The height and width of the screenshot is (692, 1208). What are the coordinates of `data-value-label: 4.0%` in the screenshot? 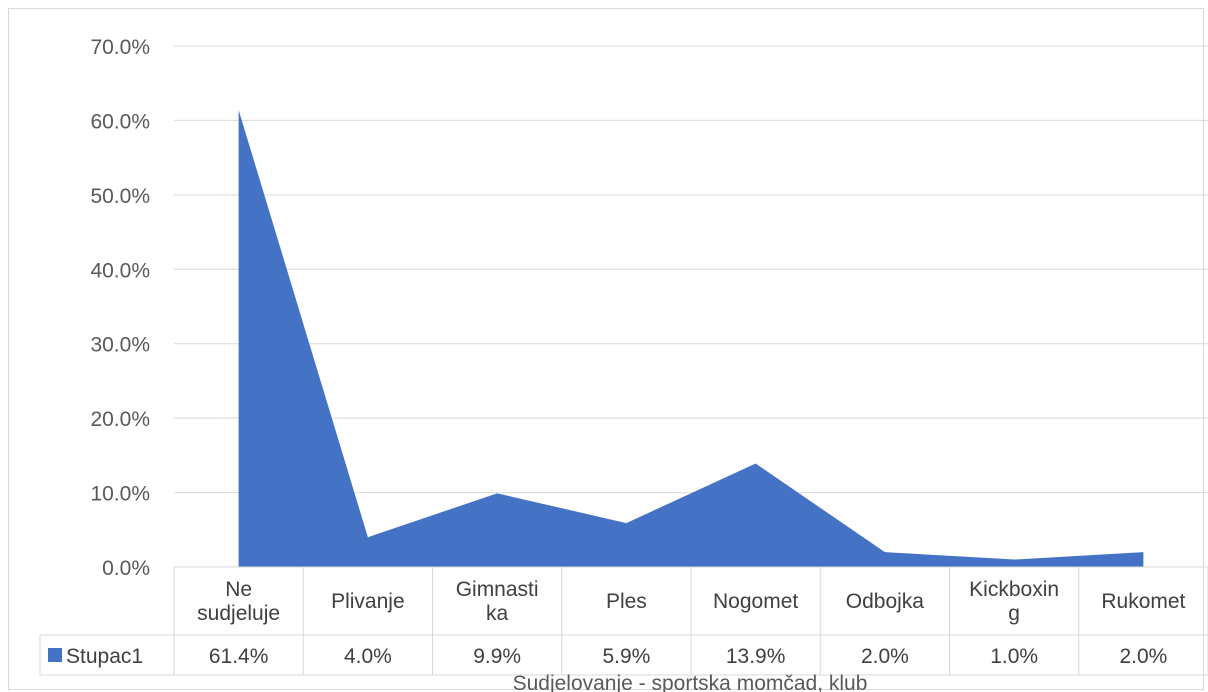 It's located at (368, 656).